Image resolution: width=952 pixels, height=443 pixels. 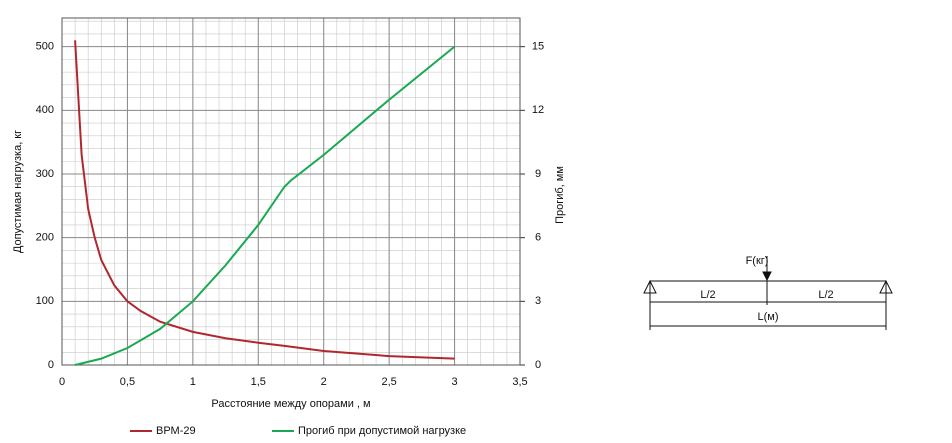 I want to click on x-tick-label: 2, so click(x=324, y=382).